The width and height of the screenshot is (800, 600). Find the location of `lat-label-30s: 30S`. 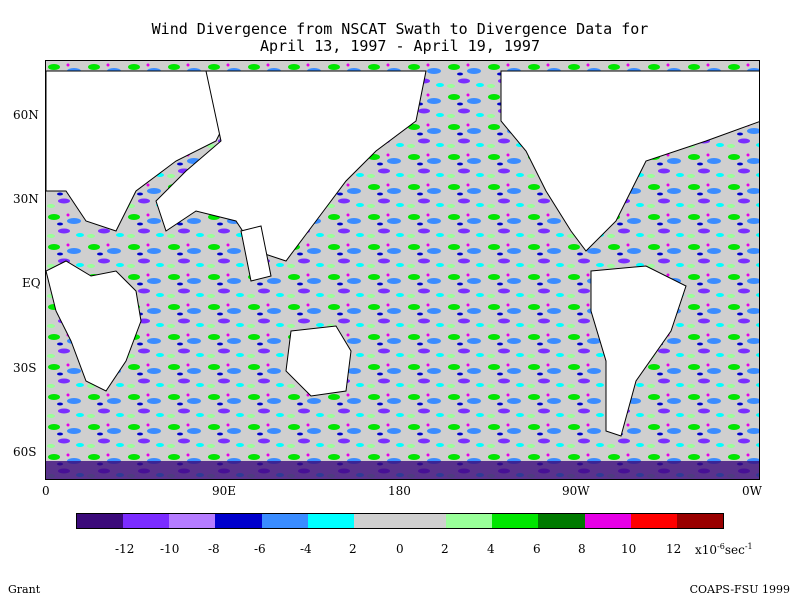

lat-label-30s: 30S is located at coordinates (25, 368).